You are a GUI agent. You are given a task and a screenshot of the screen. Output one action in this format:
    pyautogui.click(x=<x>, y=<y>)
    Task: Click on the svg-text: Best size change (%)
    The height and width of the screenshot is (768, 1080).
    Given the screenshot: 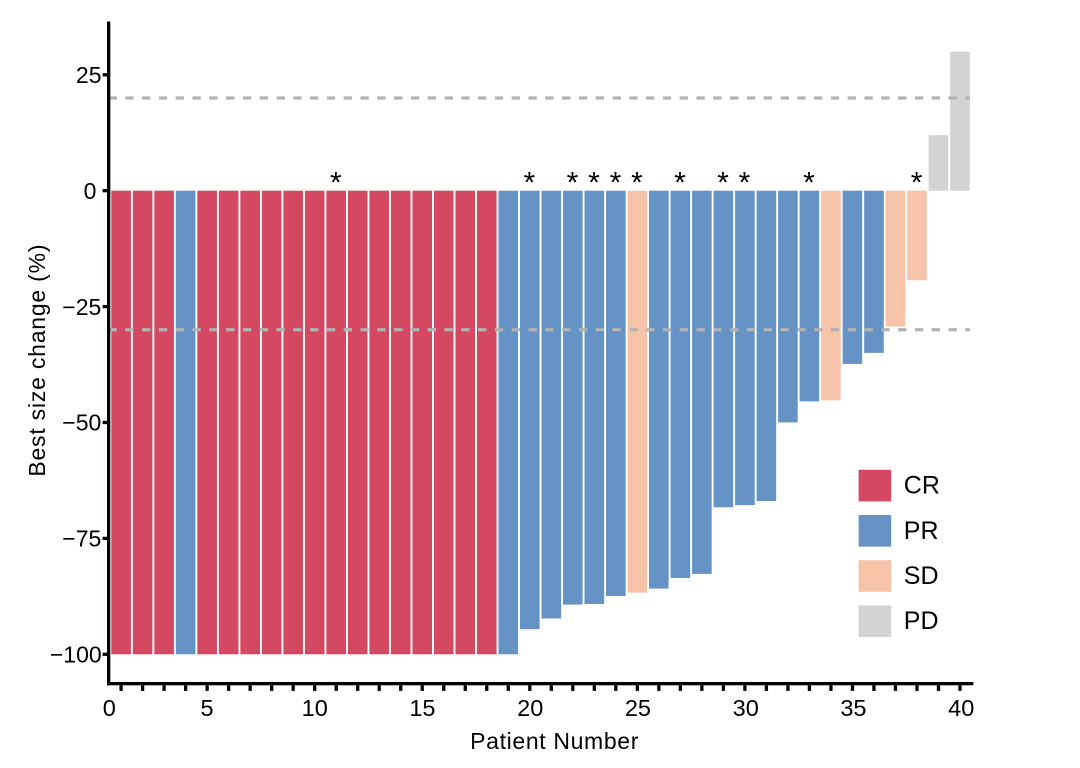 What is the action you would take?
    pyautogui.click(x=37, y=360)
    